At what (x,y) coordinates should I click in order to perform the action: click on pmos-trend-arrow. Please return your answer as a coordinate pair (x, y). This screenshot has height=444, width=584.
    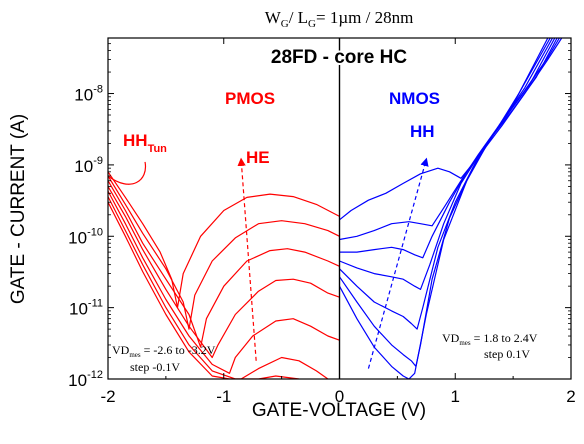
    Looking at the image, I should click on (247, 259).